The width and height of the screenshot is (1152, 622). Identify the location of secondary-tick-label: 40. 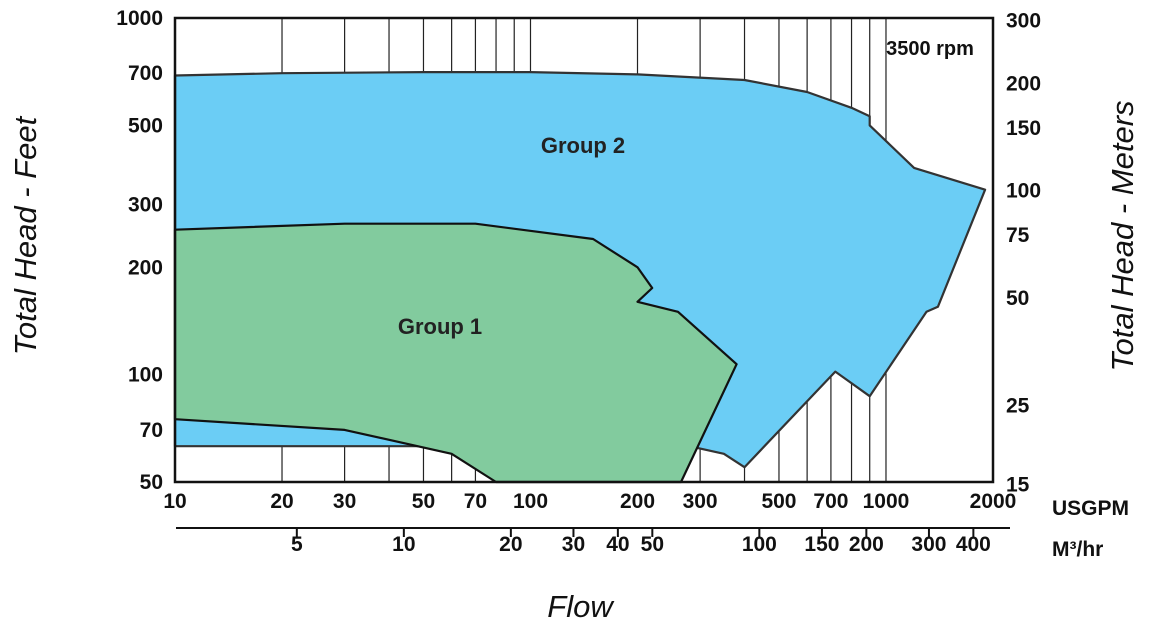
(617, 544).